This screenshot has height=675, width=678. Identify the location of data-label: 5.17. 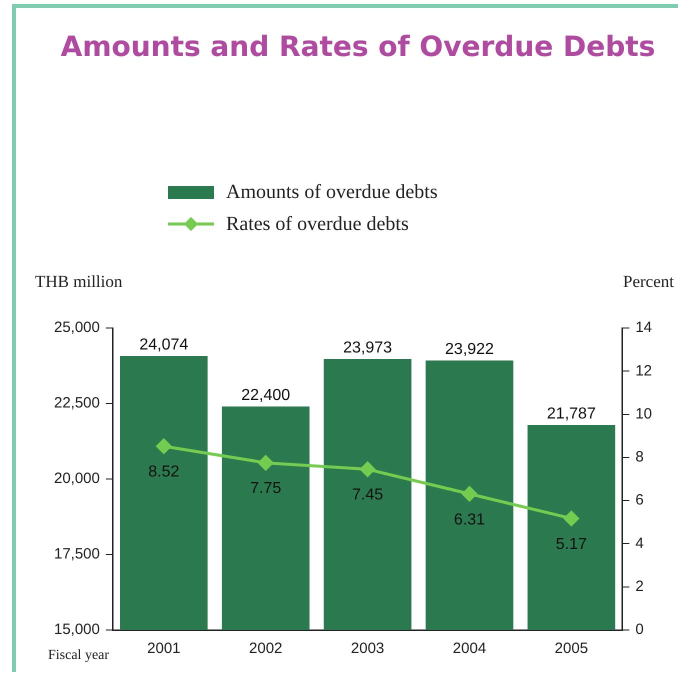
(572, 544).